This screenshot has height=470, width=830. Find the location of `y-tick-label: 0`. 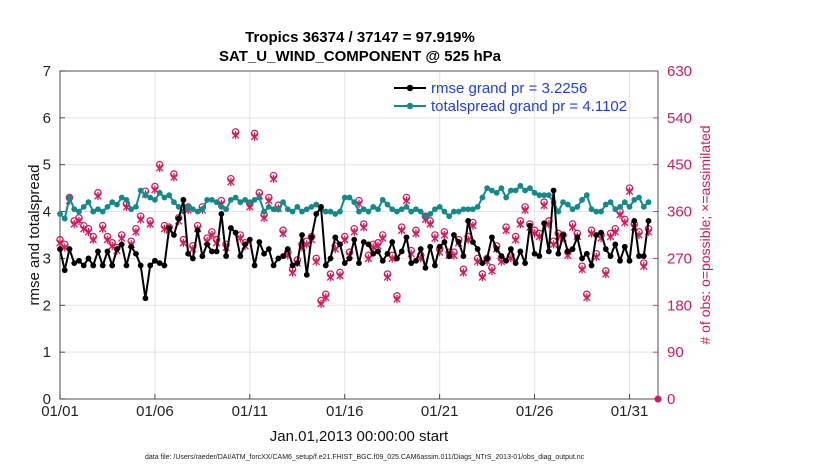

y-tick-label: 0 is located at coordinates (47, 399).